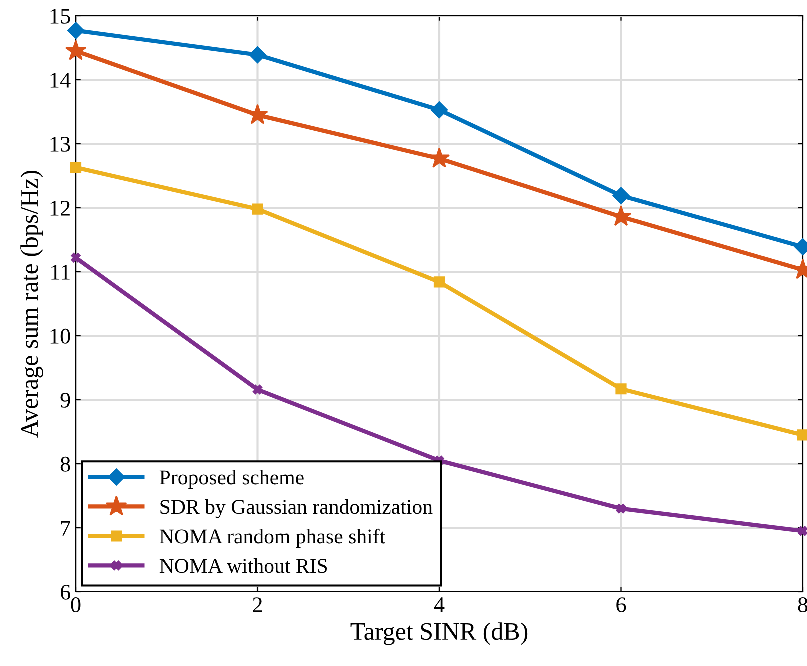 The height and width of the screenshot is (666, 807). Describe the element at coordinates (65, 464) in the screenshot. I see `y-tick-label: 8` at that location.